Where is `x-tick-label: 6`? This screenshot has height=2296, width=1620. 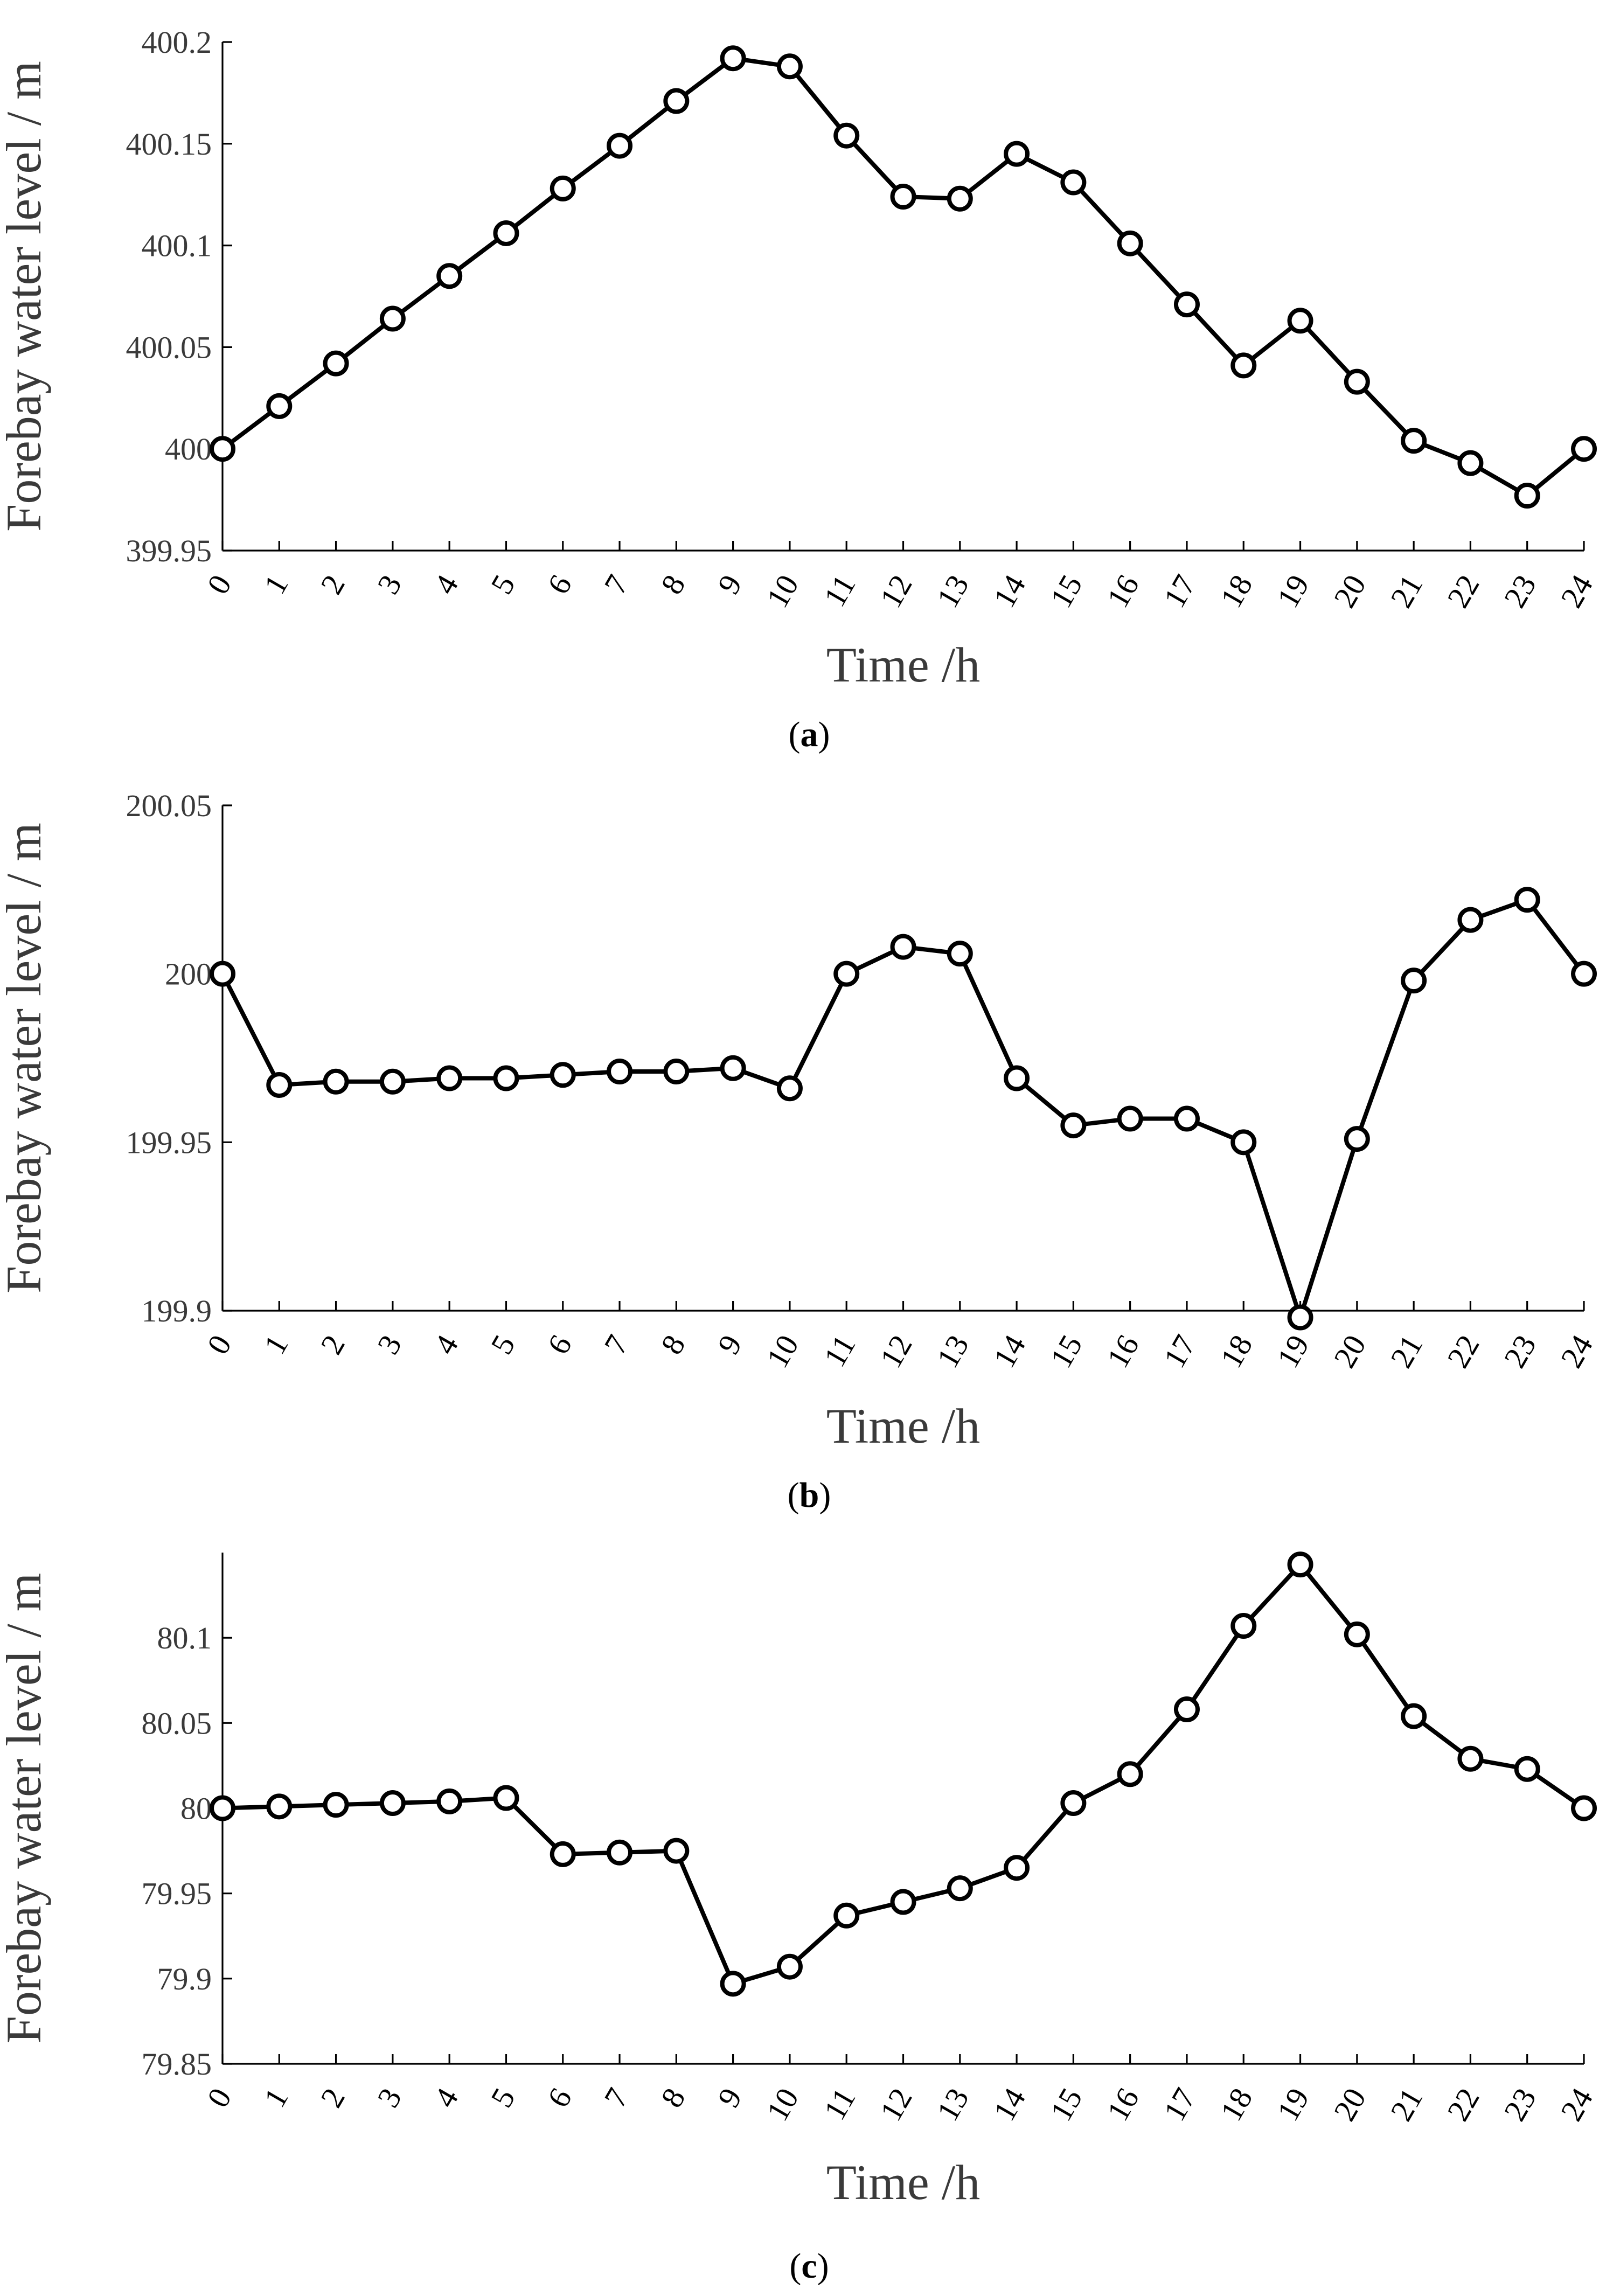
x-tick-label: 6 is located at coordinates (559, 584).